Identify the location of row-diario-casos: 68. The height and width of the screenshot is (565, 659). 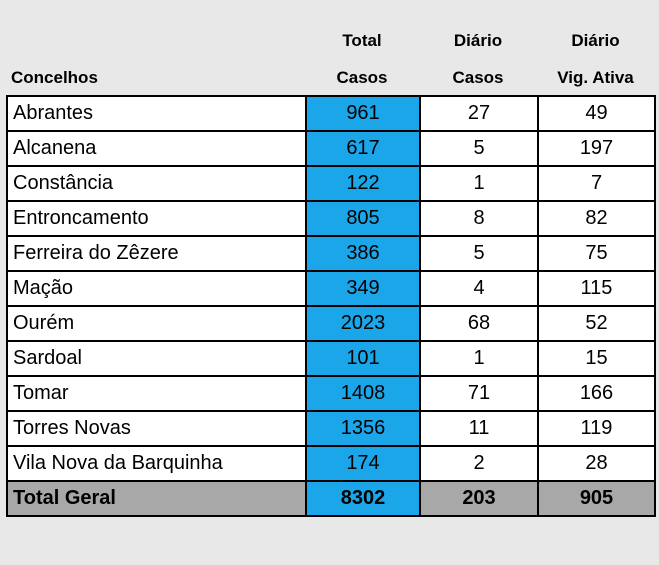
(479, 323).